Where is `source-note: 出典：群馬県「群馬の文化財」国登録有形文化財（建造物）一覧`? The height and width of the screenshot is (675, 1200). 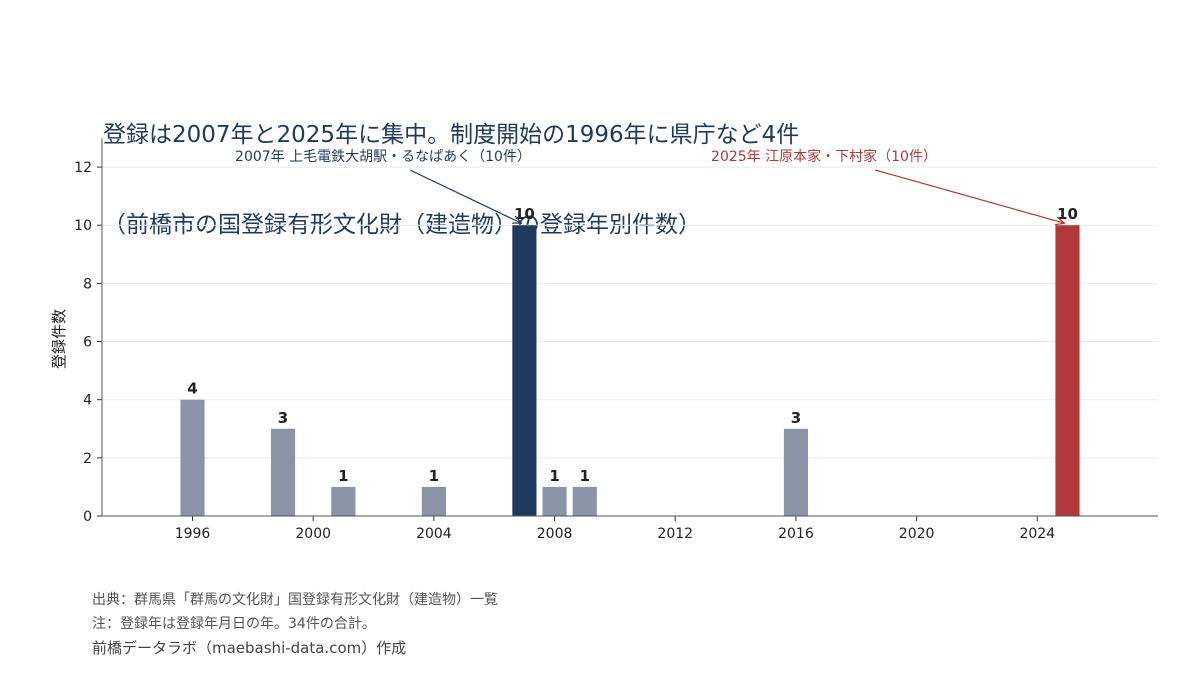
source-note: 出典：群馬県「群馬の文化財」国登録有形文化財（建造物）一覧 is located at coordinates (295, 600).